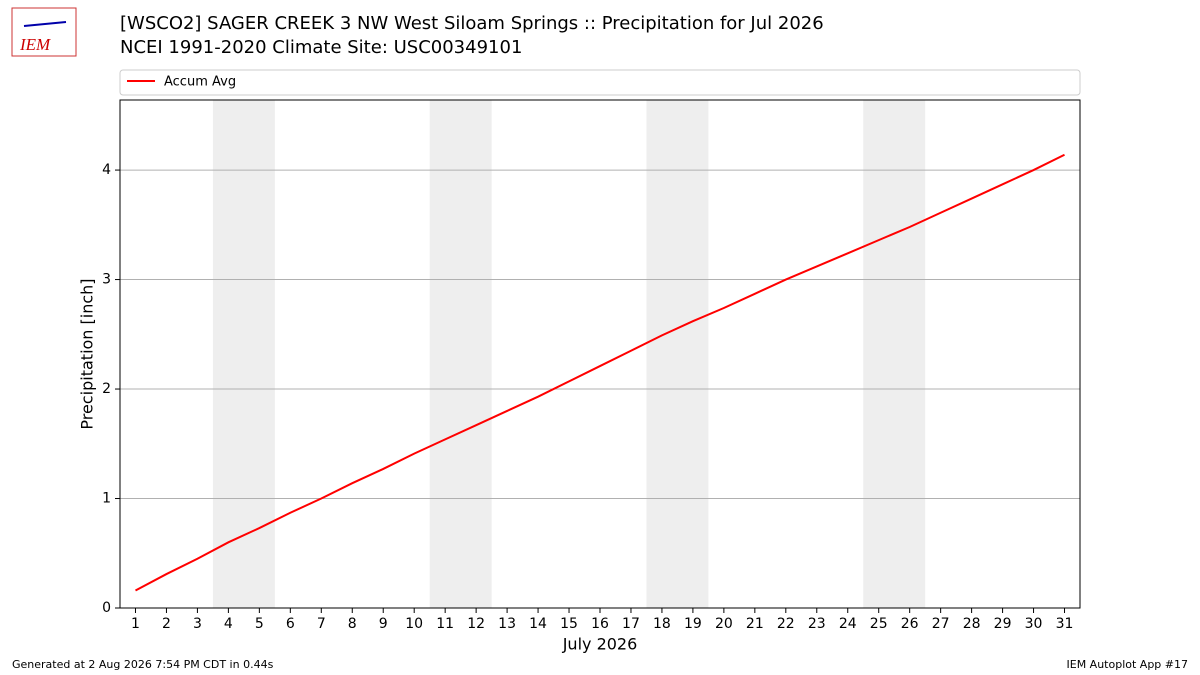 The width and height of the screenshot is (1200, 675). Describe the element at coordinates (972, 624) in the screenshot. I see `x-tick-label: 28` at that location.